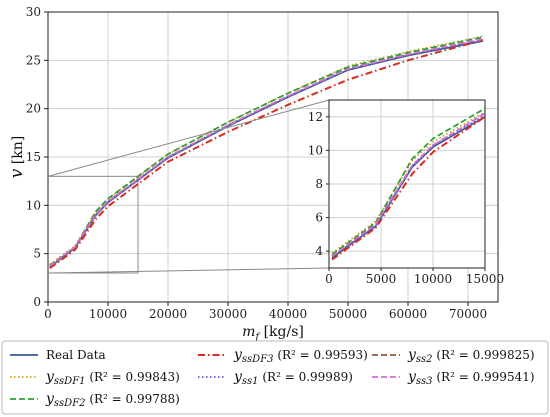 Image resolution: width=550 pixels, height=417 pixels. I want to click on legend-item: yss2 (R² = 0.999825), so click(453, 356).